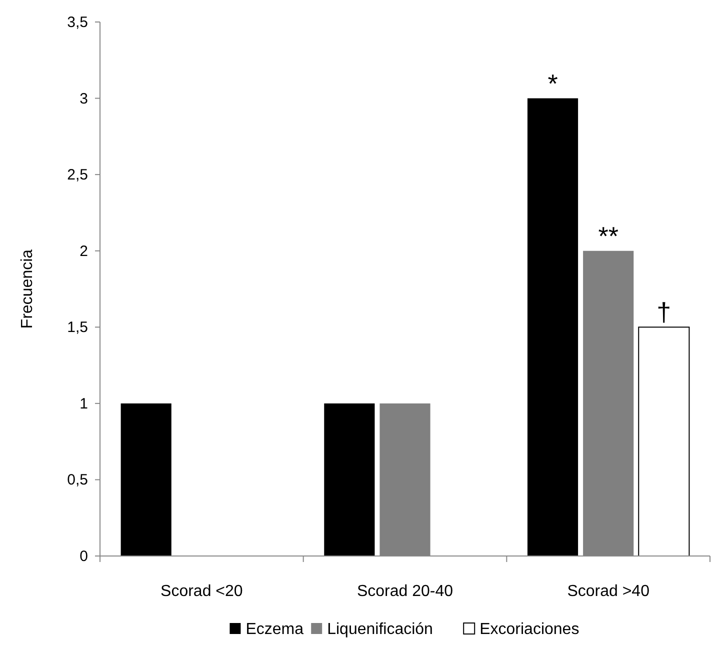  Describe the element at coordinates (84, 99) in the screenshot. I see `y-tick-label: 3` at that location.